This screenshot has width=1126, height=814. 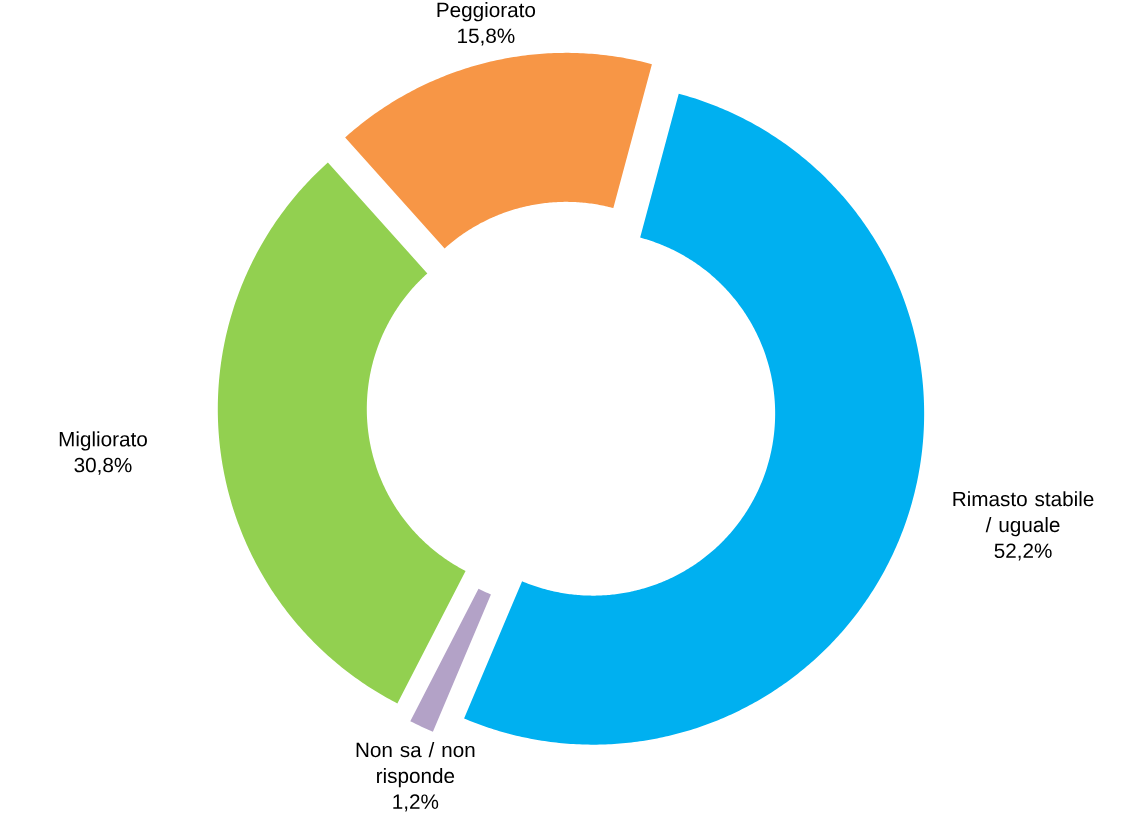 I want to click on slice-label: Peggiorato, so click(x=486, y=12).